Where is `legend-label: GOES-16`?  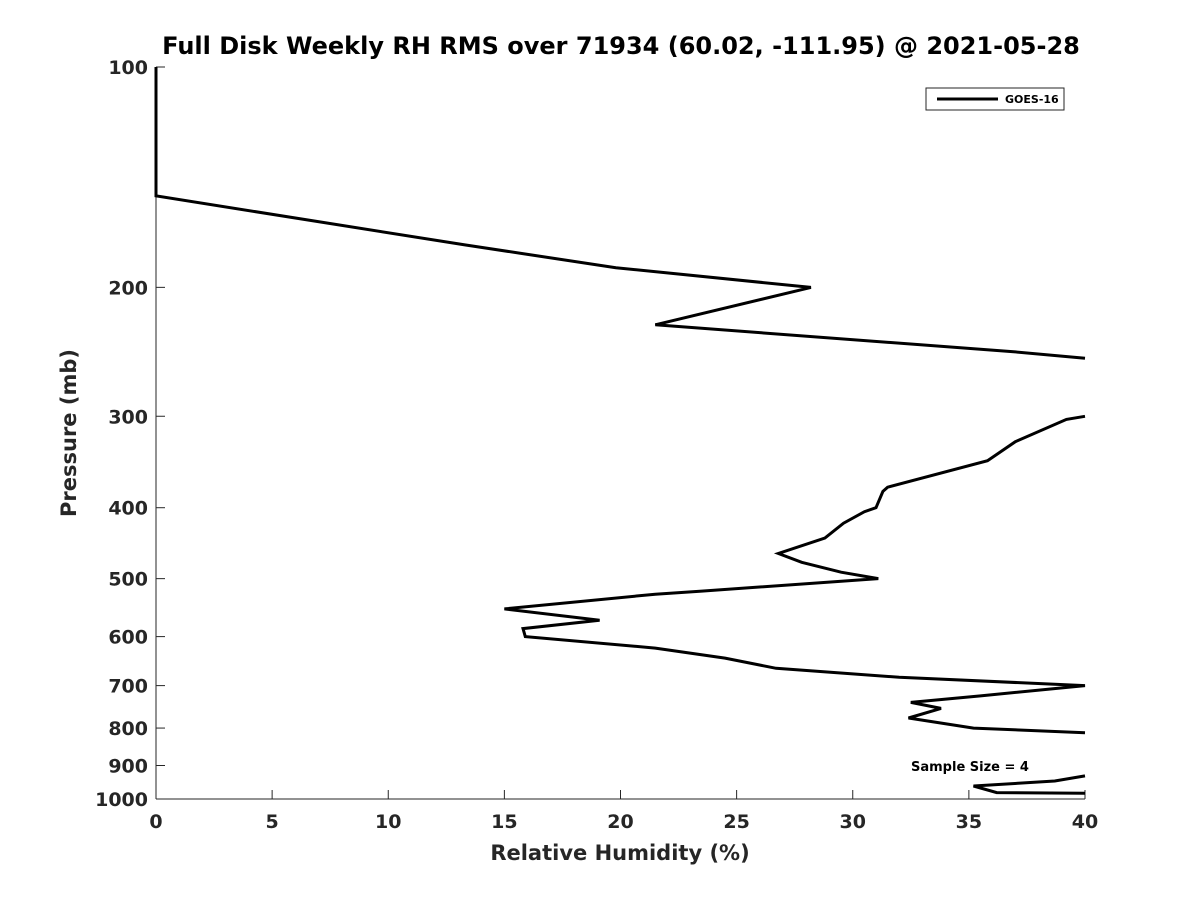
legend-label: GOES-16 is located at coordinates (1032, 99).